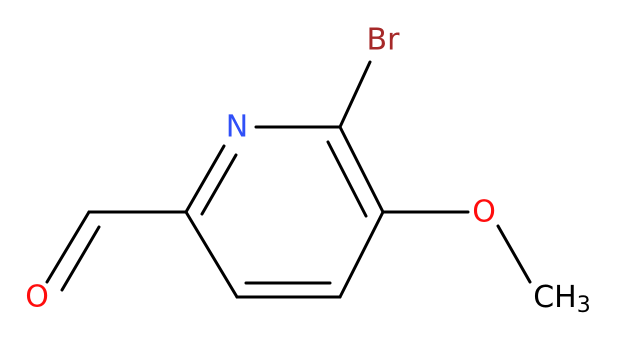 The height and width of the screenshot is (340, 619). What do you see at coordinates (237, 127) in the screenshot?
I see `atom-label: N` at bounding box center [237, 127].